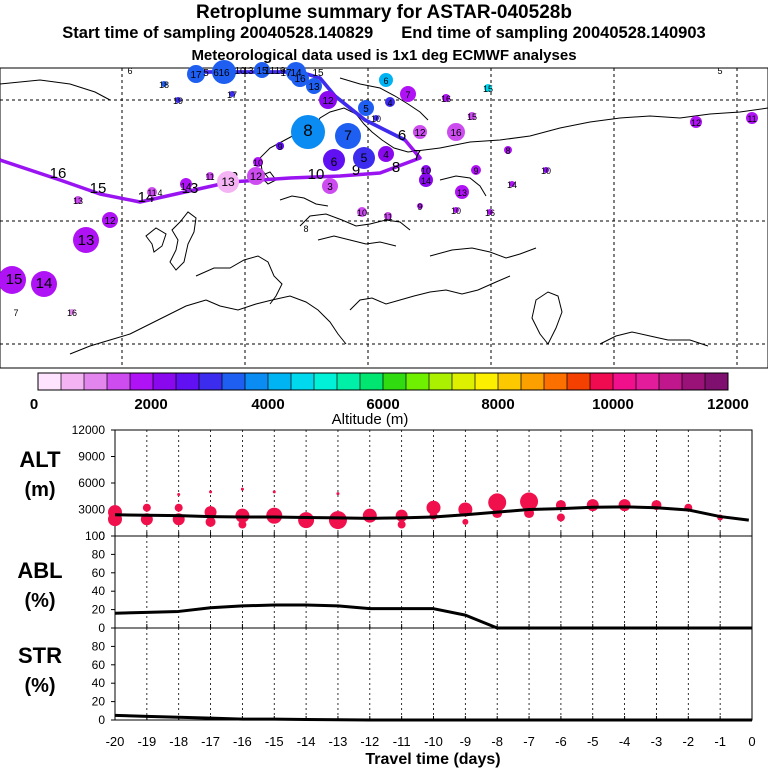 The width and height of the screenshot is (768, 768). Describe the element at coordinates (364, 158) in the screenshot. I see `cluster-label: 5` at that location.